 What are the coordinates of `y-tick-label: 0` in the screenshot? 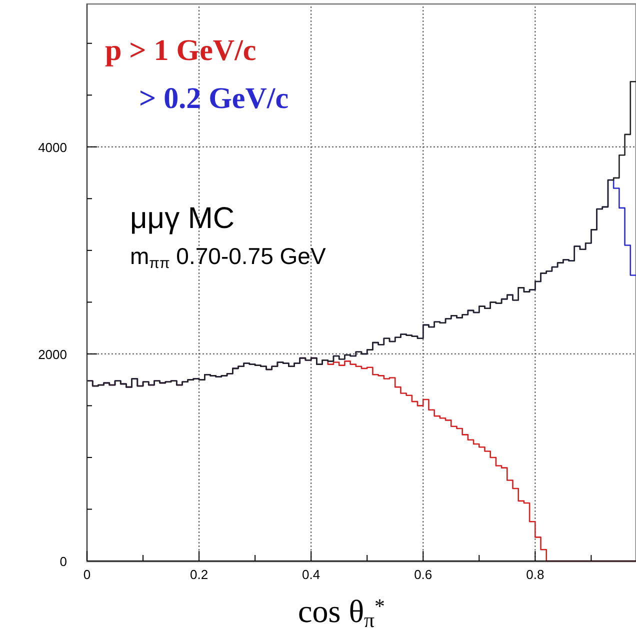 It's located at (63, 561).